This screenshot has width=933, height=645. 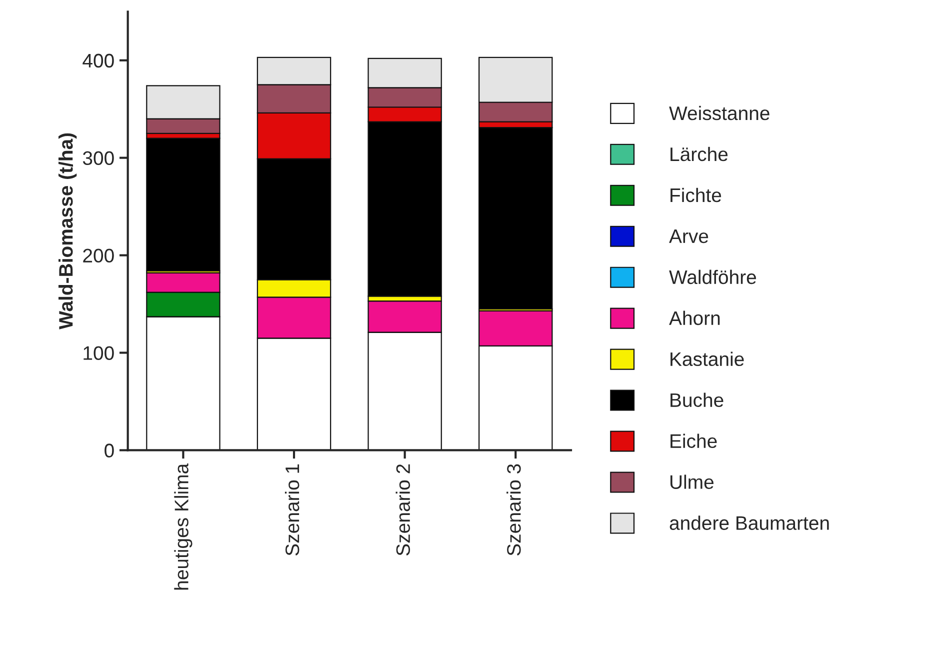 What do you see at coordinates (99, 353) in the screenshot?
I see `y-tick-label: 100` at bounding box center [99, 353].